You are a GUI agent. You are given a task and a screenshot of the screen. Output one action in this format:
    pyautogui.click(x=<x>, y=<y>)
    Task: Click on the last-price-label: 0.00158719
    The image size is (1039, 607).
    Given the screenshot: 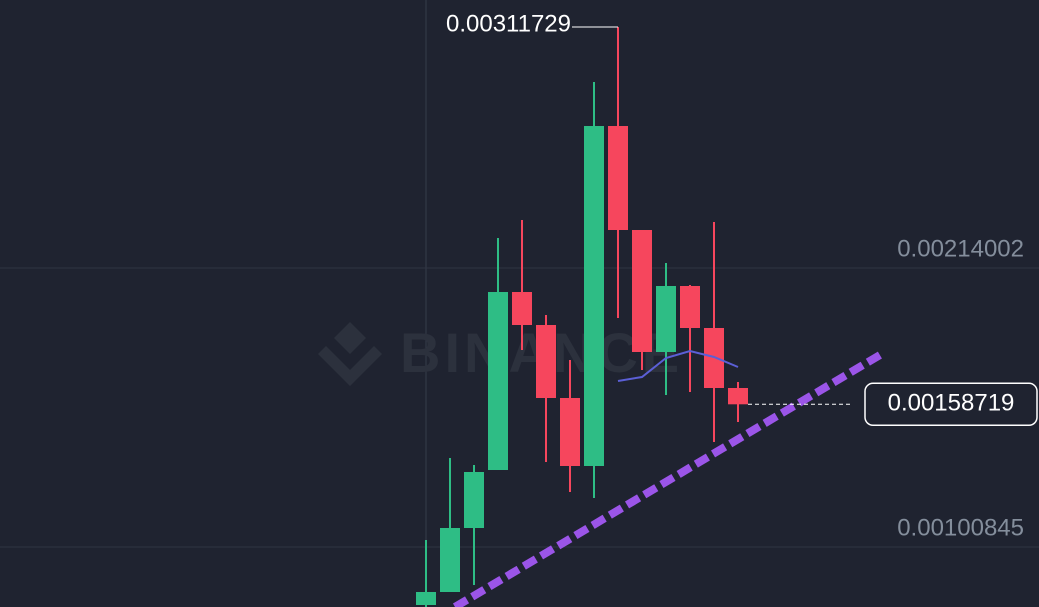 What is the action you would take?
    pyautogui.click(x=951, y=403)
    